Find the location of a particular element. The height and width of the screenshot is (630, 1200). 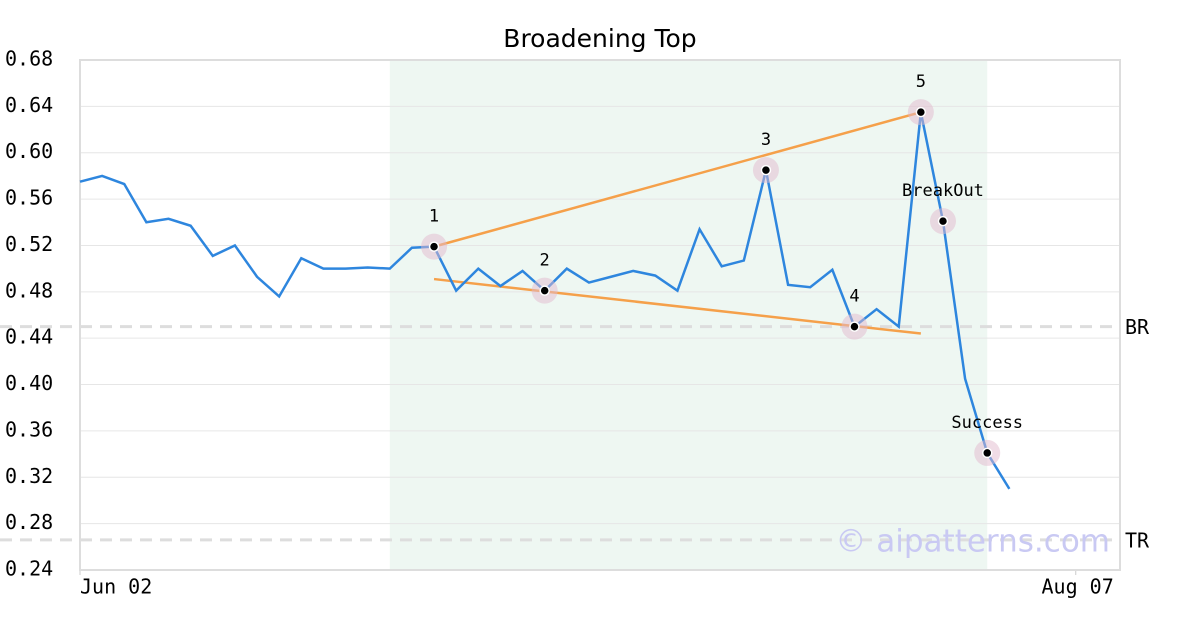

y-tick-label: 0.52 is located at coordinates (29, 244).